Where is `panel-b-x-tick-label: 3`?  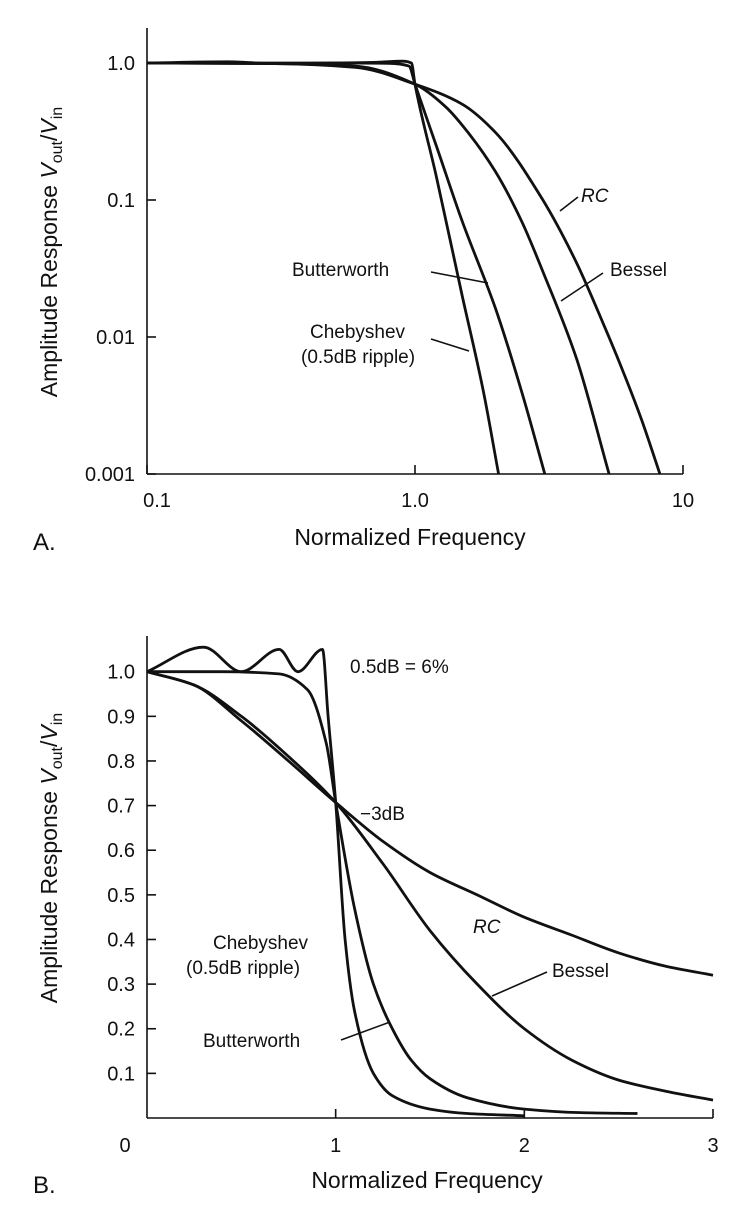
panel-b-x-tick-label: 3 is located at coordinates (712, 1146).